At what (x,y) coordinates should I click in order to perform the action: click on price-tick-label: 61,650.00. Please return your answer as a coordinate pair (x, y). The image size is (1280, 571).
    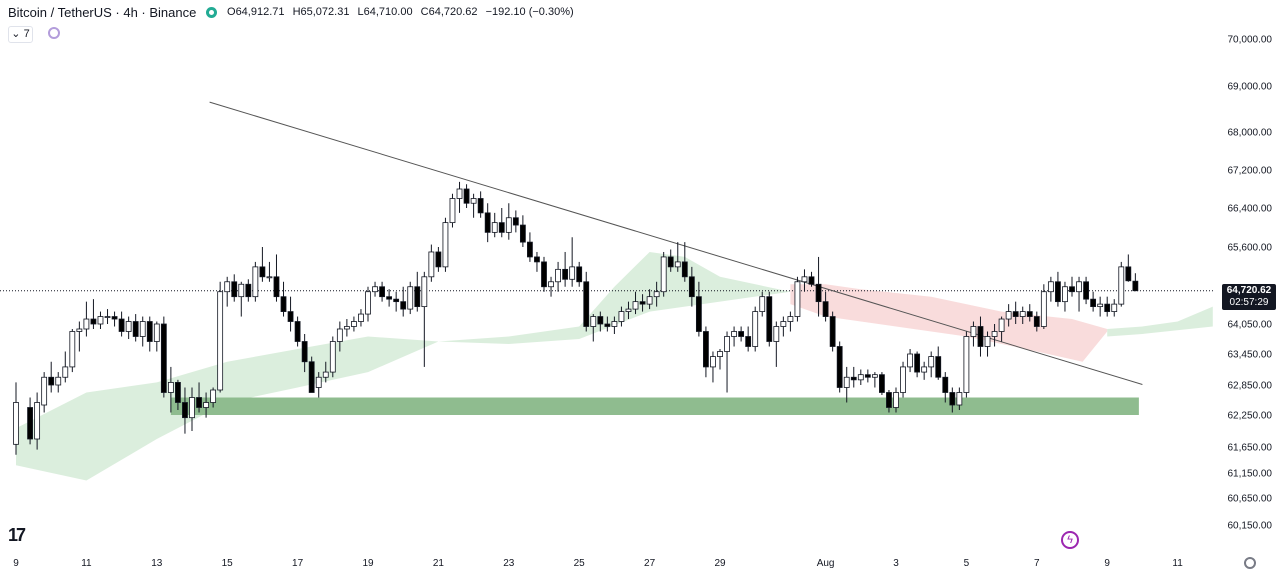
    Looking at the image, I should click on (1250, 448).